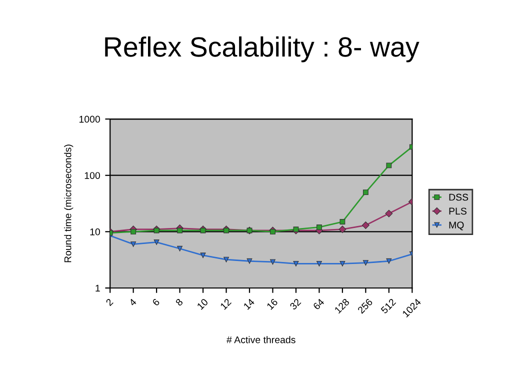  I want to click on x-tick-label: 8, so click(179, 302).